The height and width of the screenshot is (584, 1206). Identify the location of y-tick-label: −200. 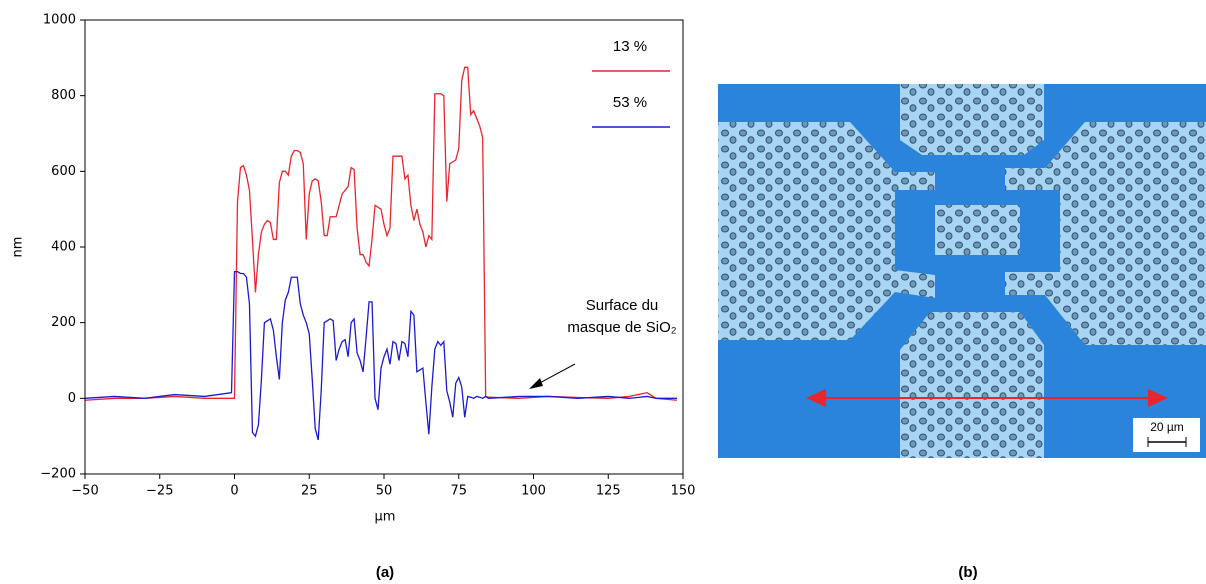
(58, 474).